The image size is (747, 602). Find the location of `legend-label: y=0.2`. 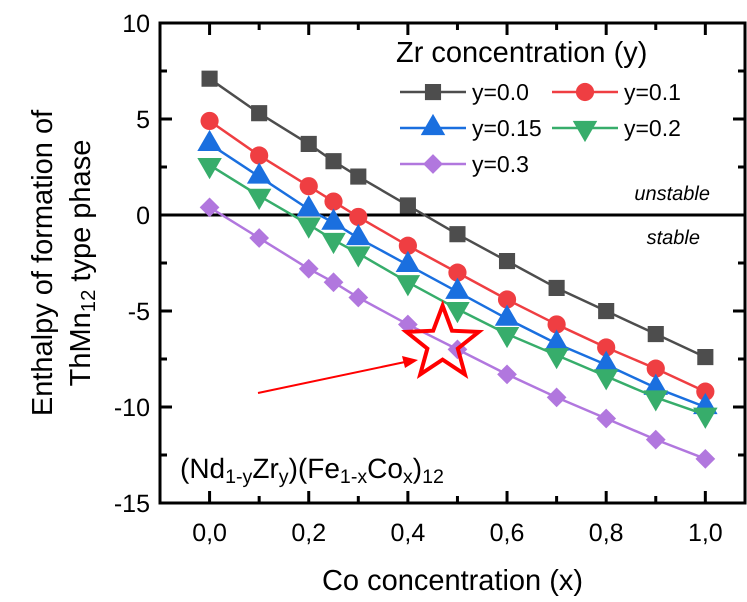

legend-label: y=0.2 is located at coordinates (652, 128).